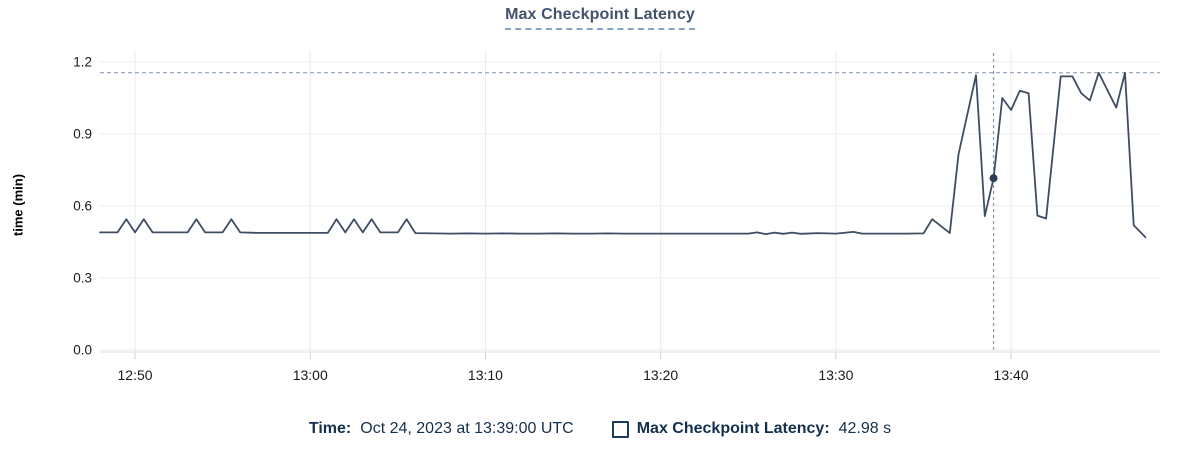 The width and height of the screenshot is (1200, 466). I want to click on y-tick-label: 0.3, so click(82, 278).